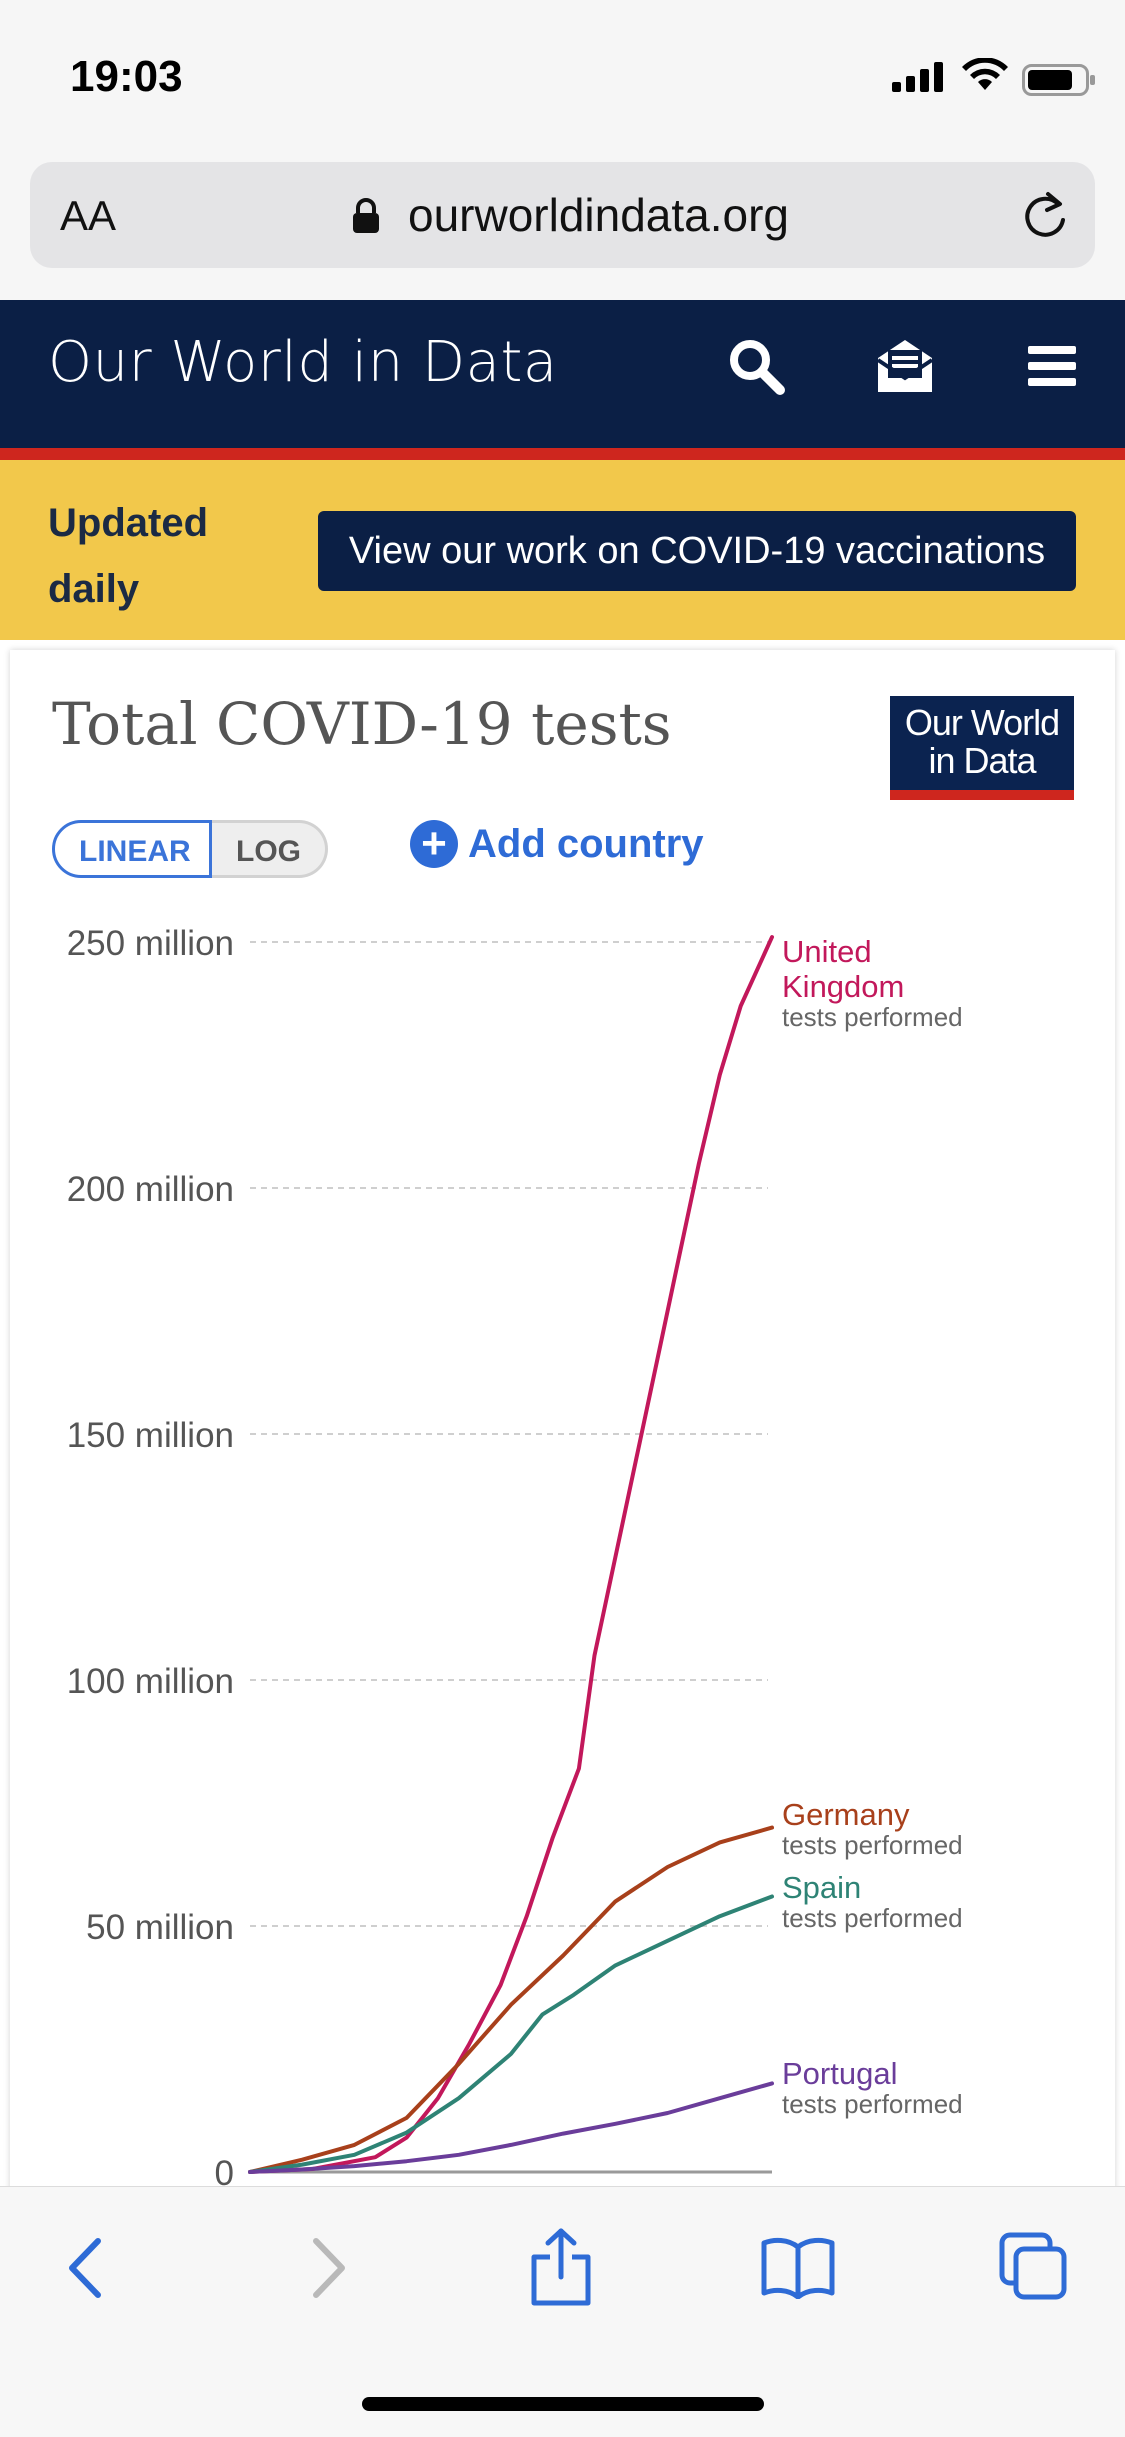 This screenshot has height=2437, width=1125. I want to click on header-accent-bar, so click(562, 454).